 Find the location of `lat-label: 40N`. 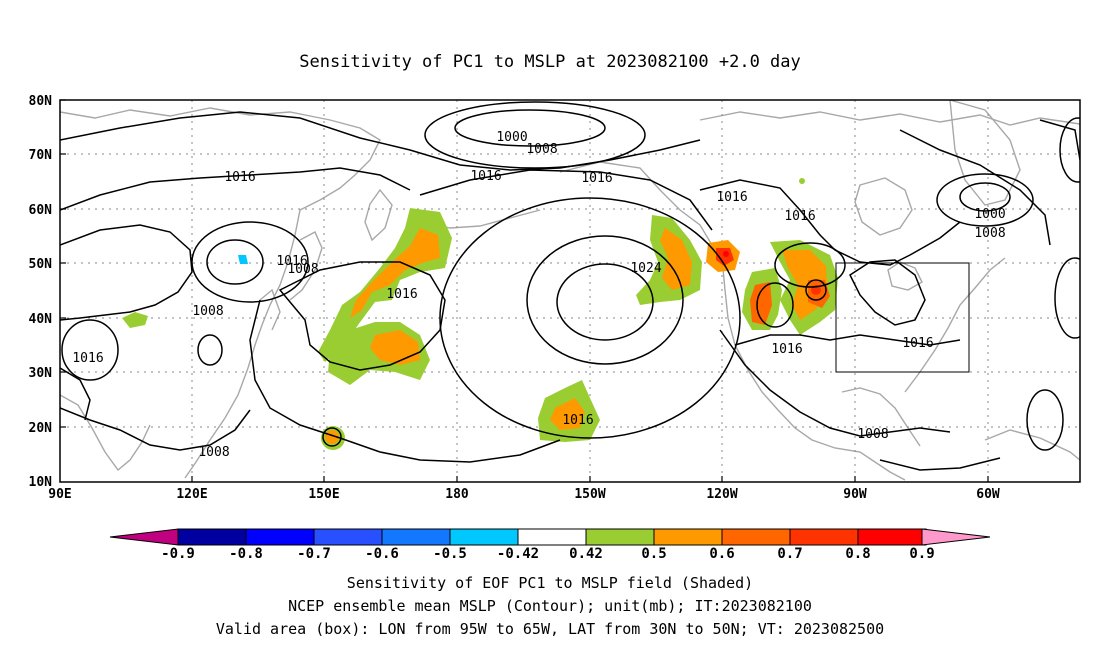

lat-label: 40N is located at coordinates (41, 319).